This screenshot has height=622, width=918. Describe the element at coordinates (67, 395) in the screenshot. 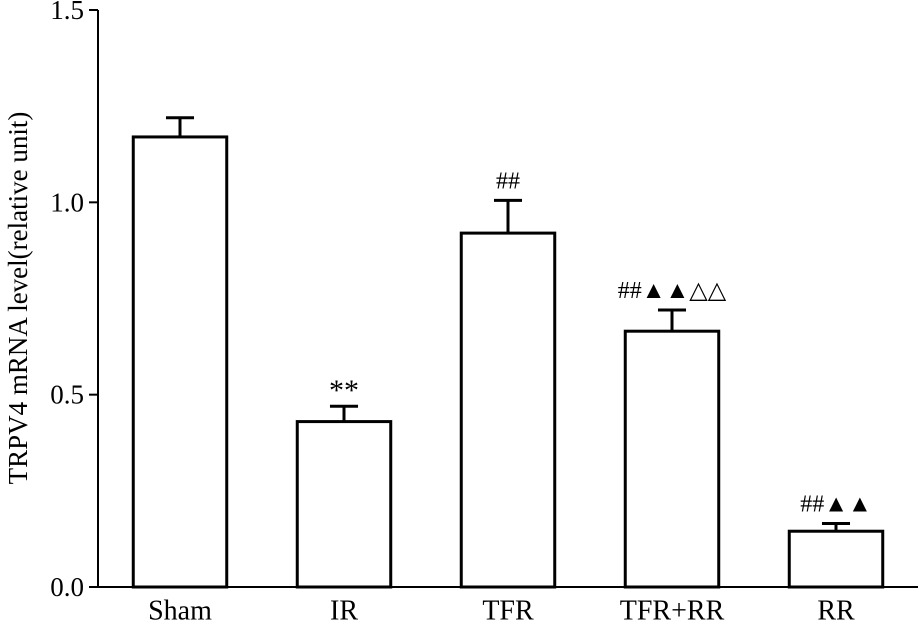

I see `y-tick-label: 0.5` at that location.